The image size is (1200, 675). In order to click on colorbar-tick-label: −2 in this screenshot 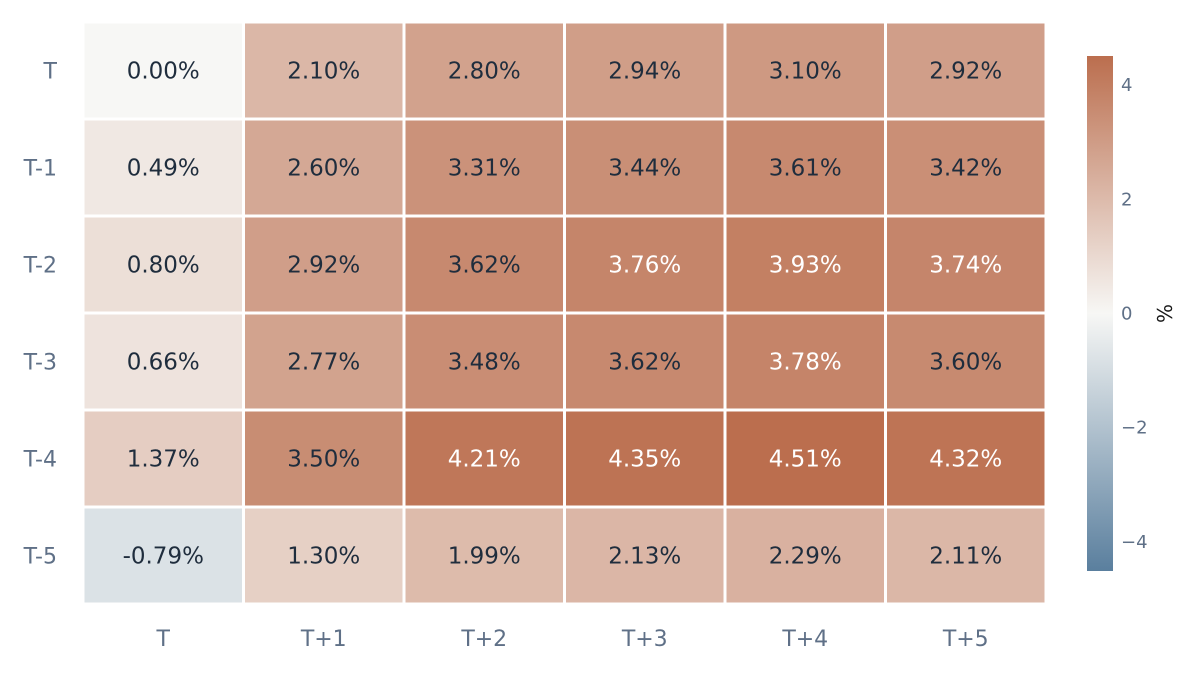, I will do `click(1134, 428)`.